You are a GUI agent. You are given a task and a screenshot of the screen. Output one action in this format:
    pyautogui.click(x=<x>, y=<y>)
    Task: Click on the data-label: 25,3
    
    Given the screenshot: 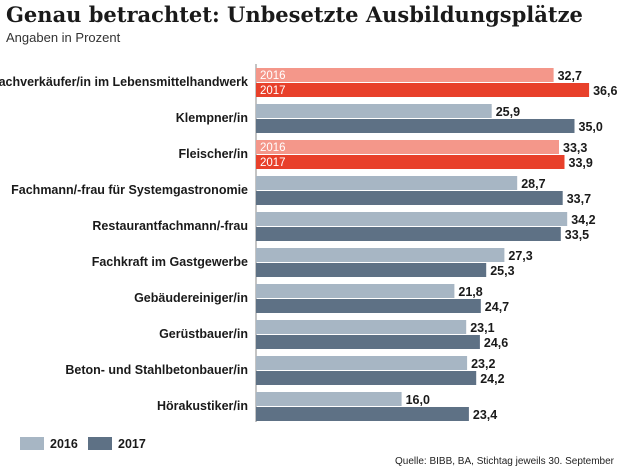 What is the action you would take?
    pyautogui.click(x=502, y=271)
    